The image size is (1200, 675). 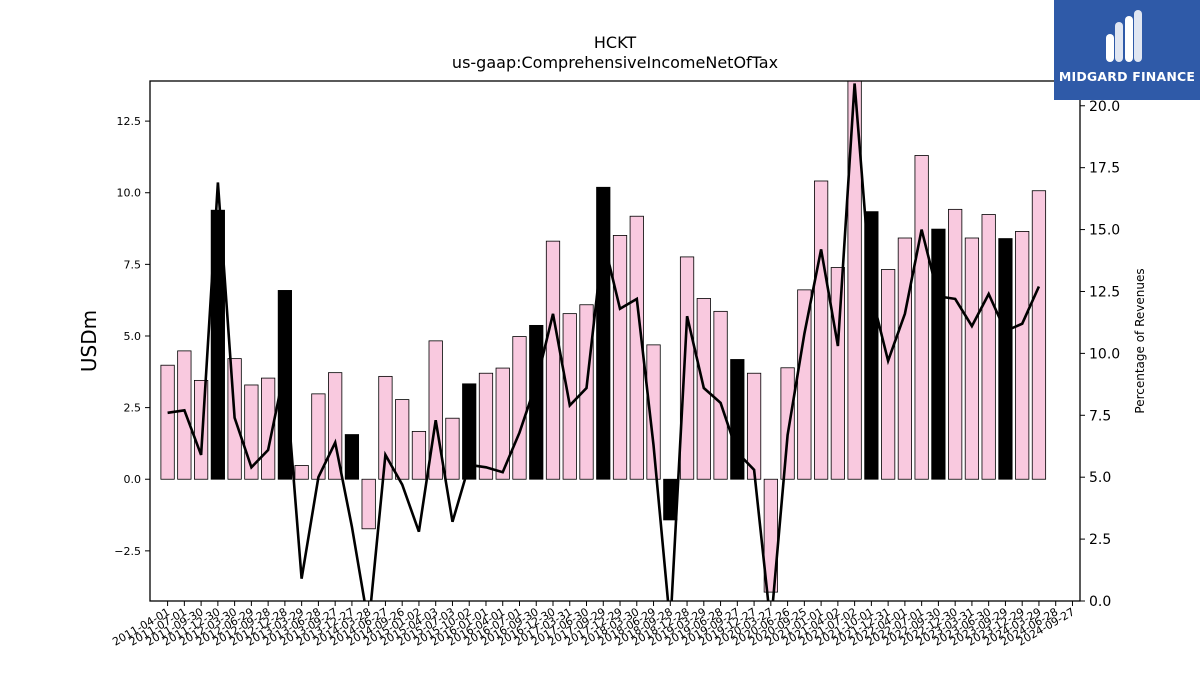 What do you see at coordinates (133, 408) in the screenshot?
I see `y-tick-label: 2.5` at bounding box center [133, 408].